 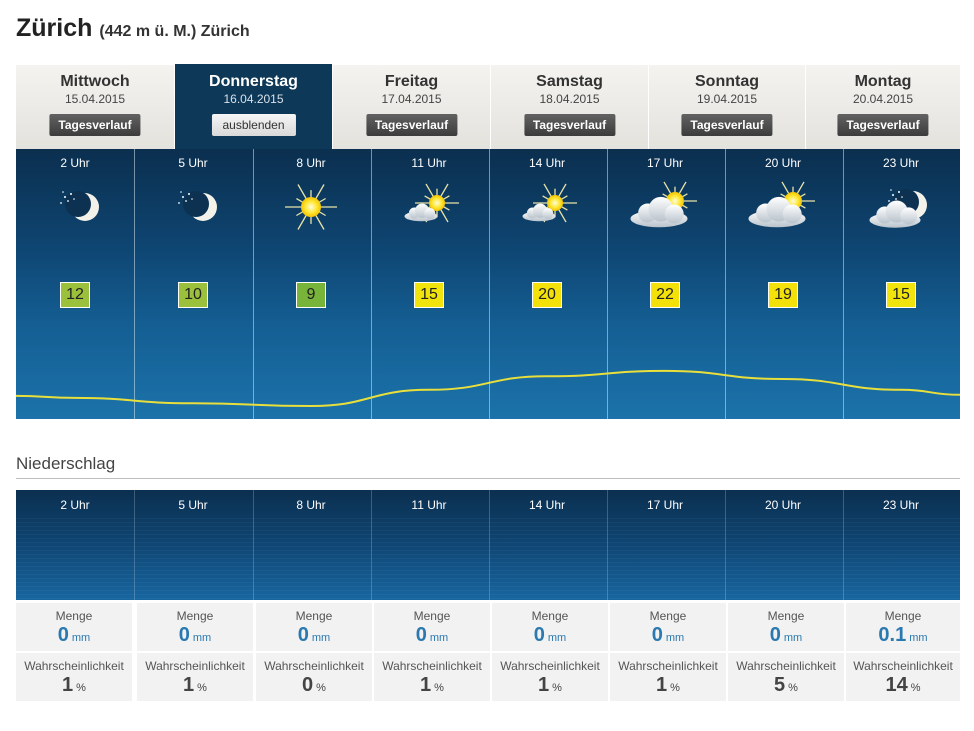 What do you see at coordinates (569, 107) in the screenshot?
I see `tab-samstag: Samstag 18.04.2015 Tagesverlauf` at bounding box center [569, 107].